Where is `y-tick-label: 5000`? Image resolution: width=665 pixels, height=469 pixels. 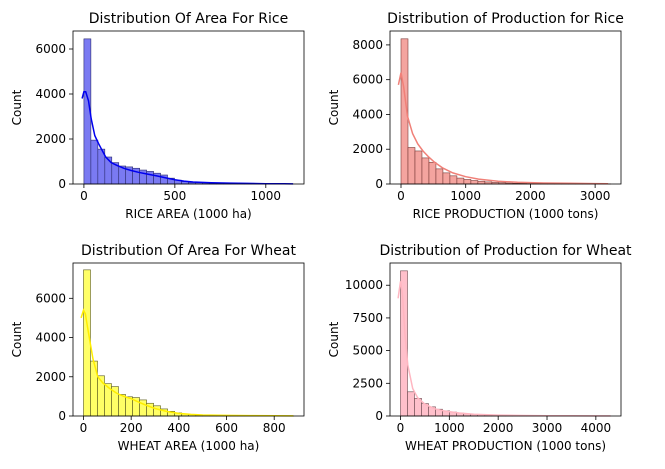 y-tick-label: 5000 is located at coordinates (367, 351).